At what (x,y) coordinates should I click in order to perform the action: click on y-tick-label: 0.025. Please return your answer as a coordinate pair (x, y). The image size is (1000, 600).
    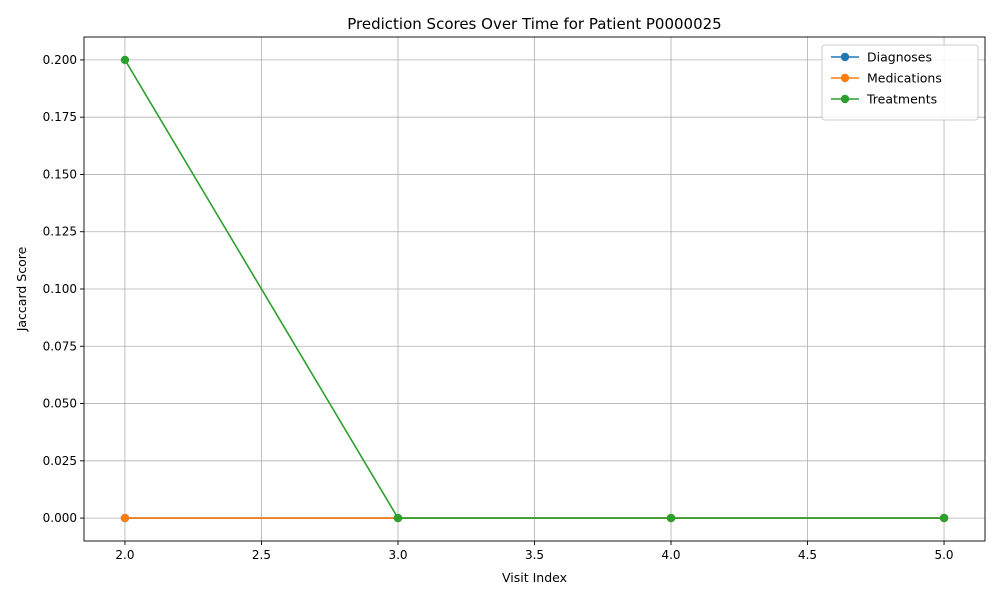
    Looking at the image, I should click on (60, 461).